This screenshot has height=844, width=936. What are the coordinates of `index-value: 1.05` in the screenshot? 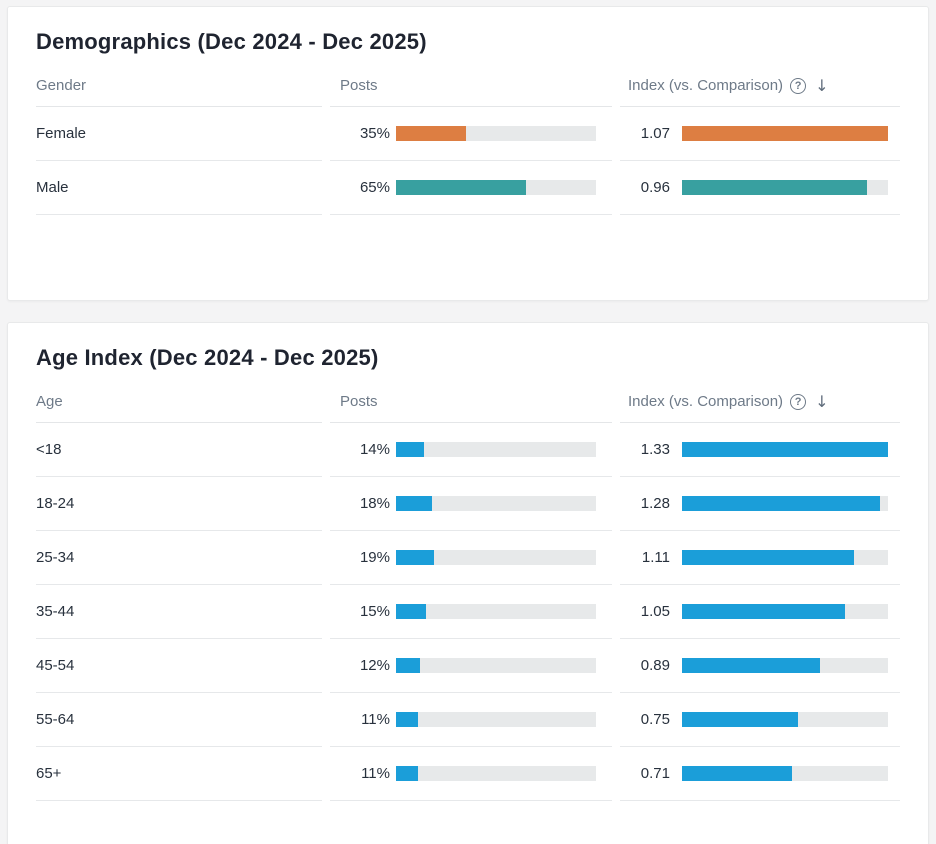 It's located at (655, 611).